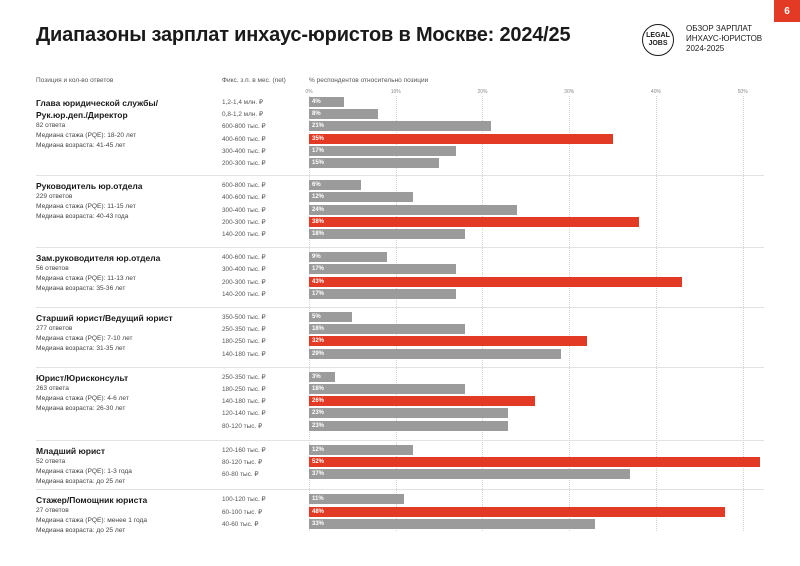 This screenshot has height=566, width=800. Describe the element at coordinates (318, 163) in the screenshot. I see `bar-value-label: 15%` at that location.